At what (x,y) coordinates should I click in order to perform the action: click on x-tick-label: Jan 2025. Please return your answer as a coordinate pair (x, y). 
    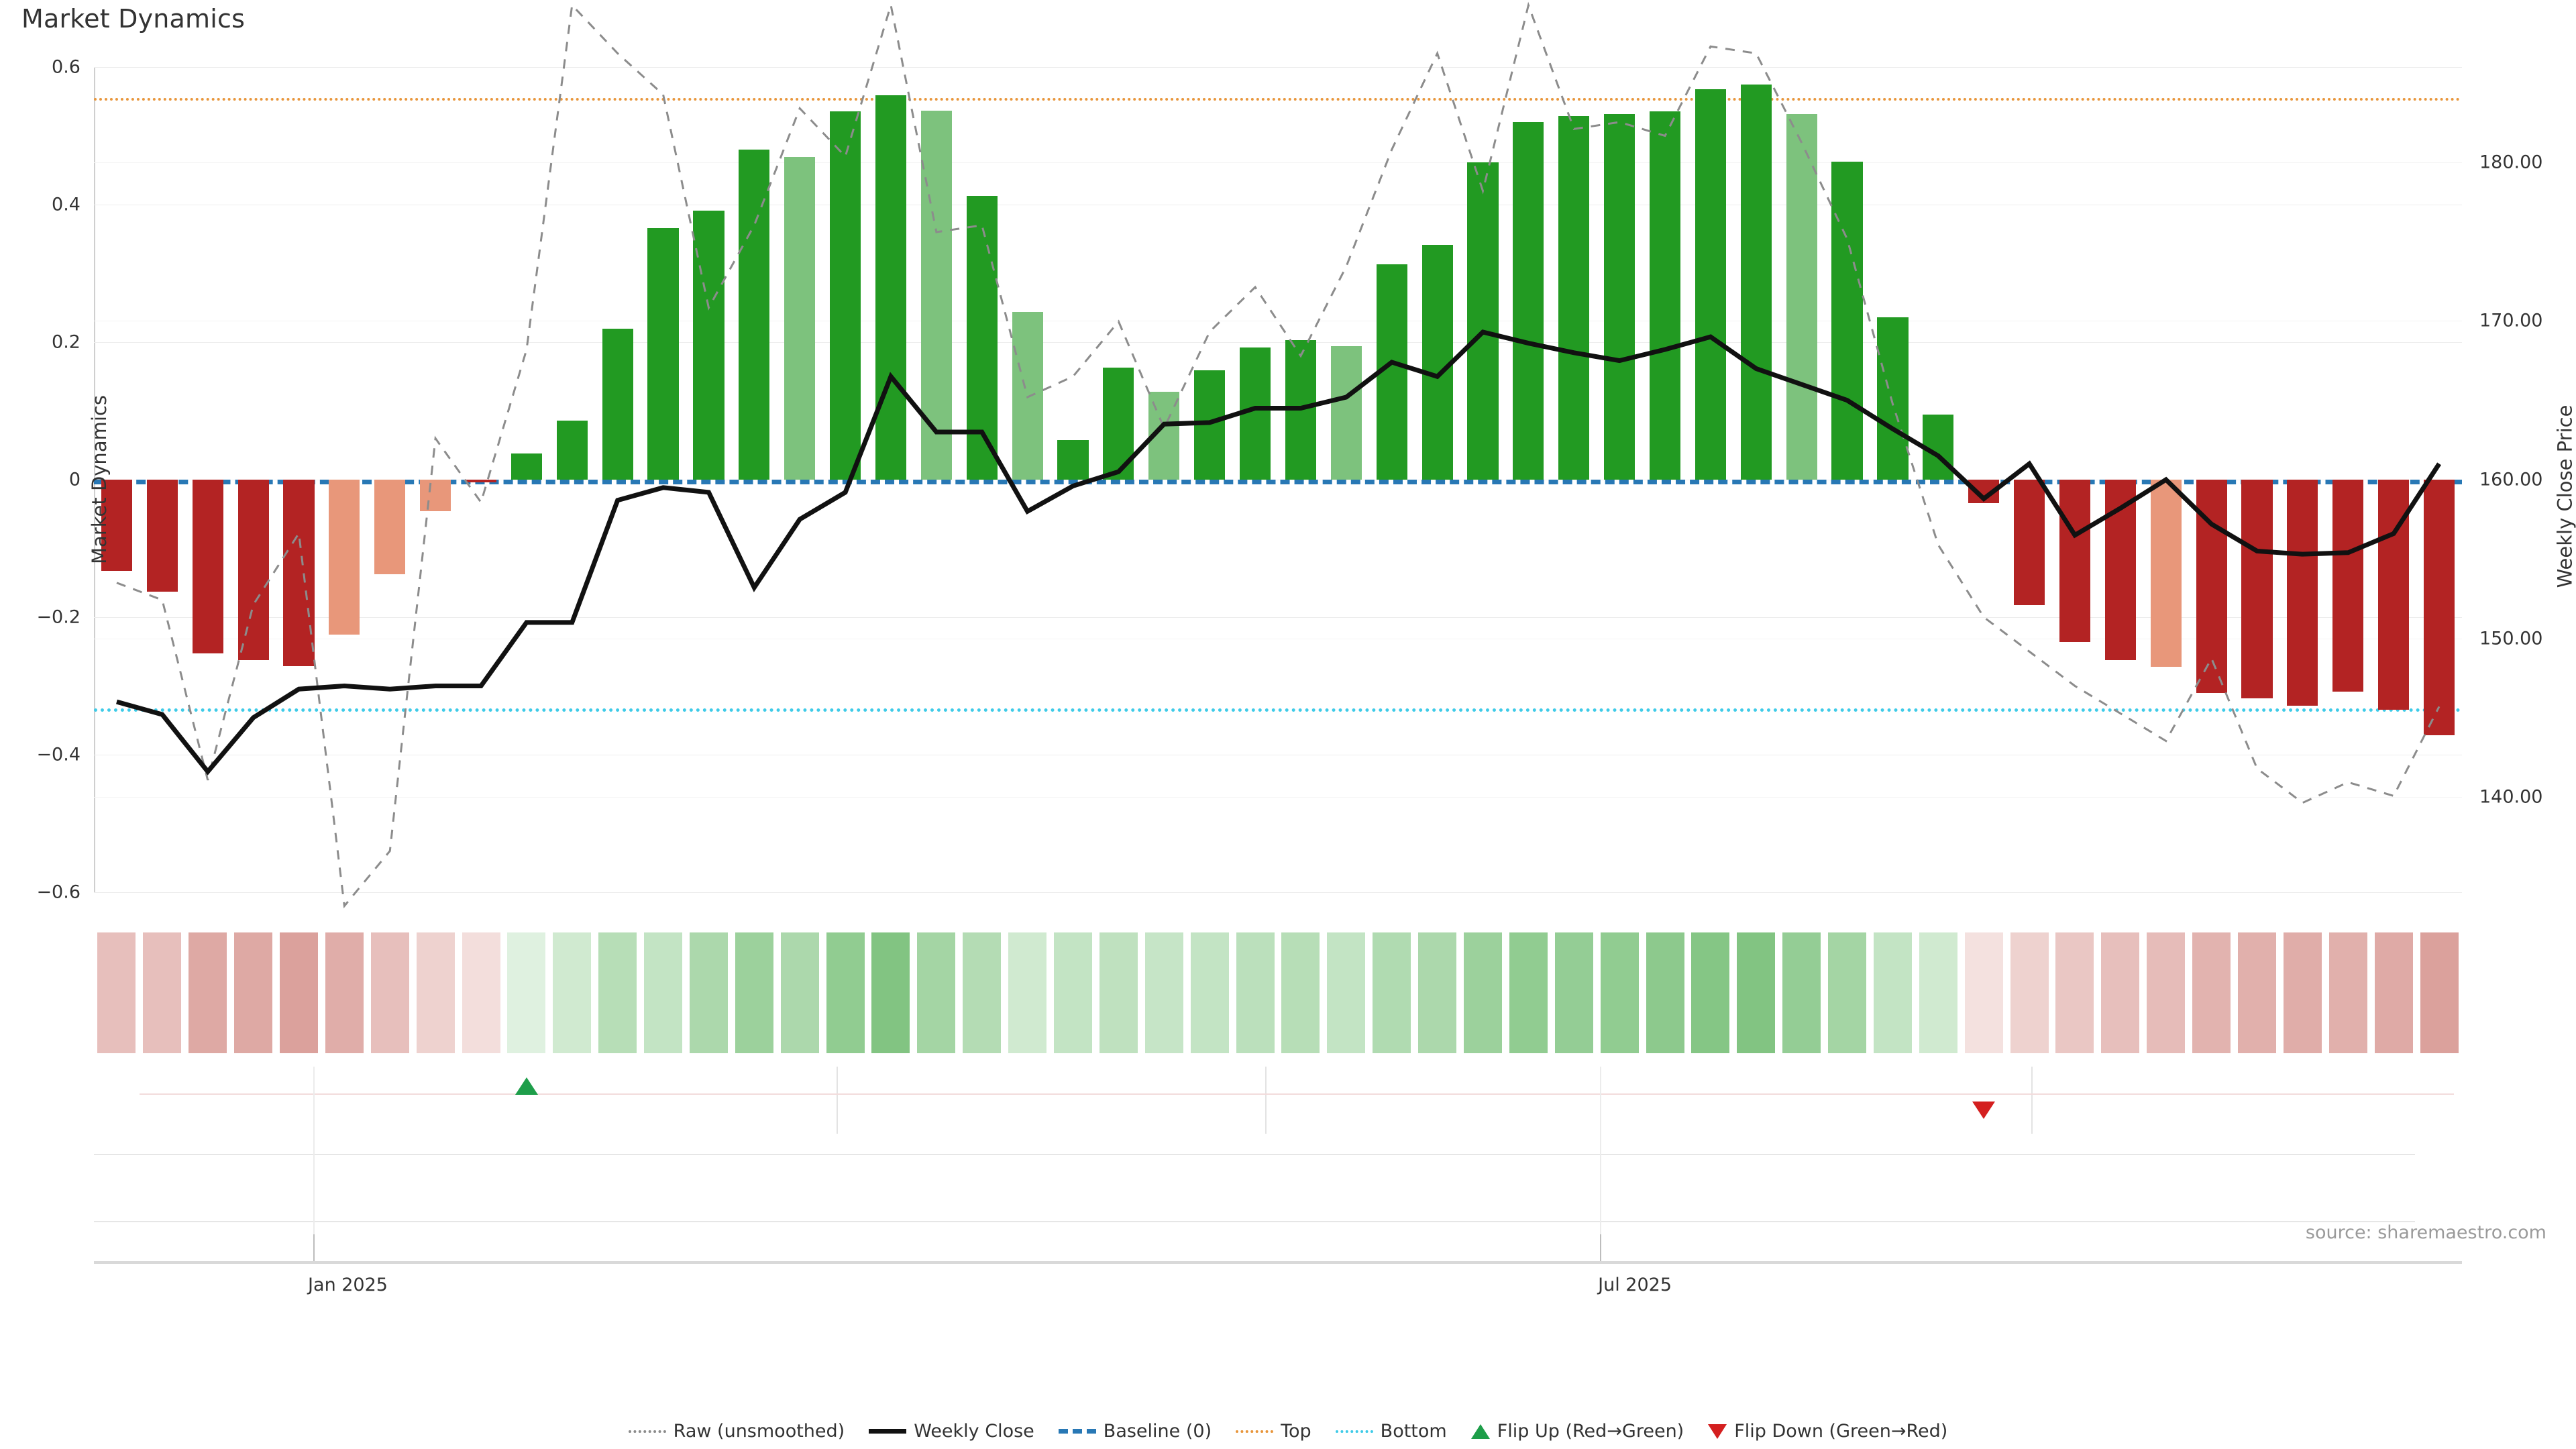
    Looking at the image, I should click on (348, 1285).